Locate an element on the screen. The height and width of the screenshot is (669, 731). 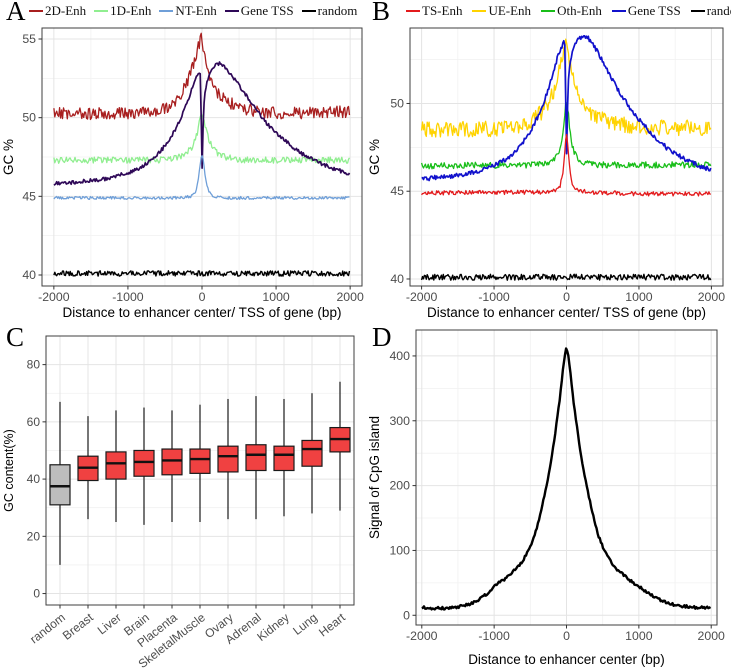
panel-c-label: C is located at coordinates (15, 337).